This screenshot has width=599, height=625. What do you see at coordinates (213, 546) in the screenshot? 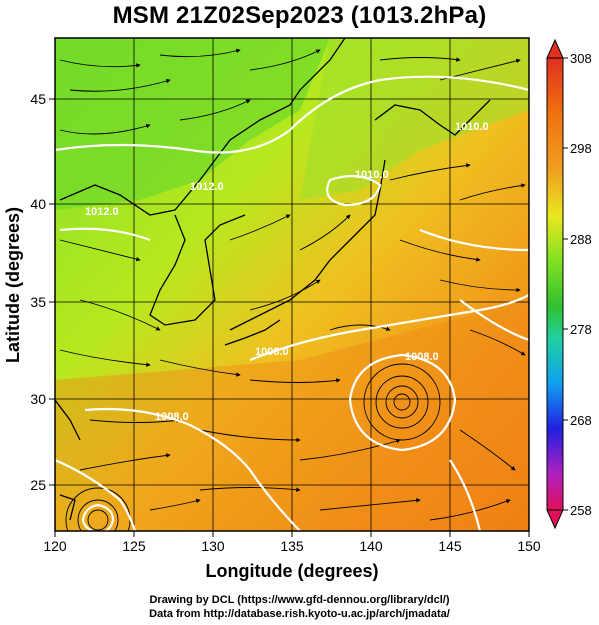
I see `x-tick-label: 130` at bounding box center [213, 546].